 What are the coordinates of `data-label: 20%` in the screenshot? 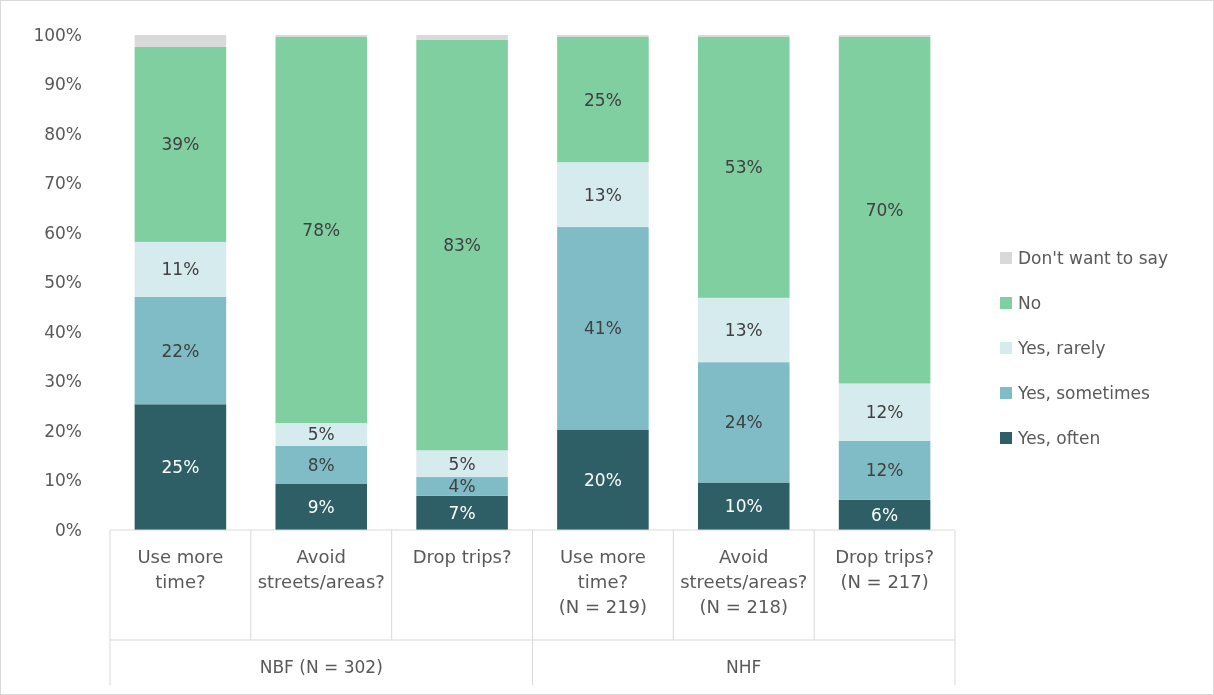 It's located at (603, 479).